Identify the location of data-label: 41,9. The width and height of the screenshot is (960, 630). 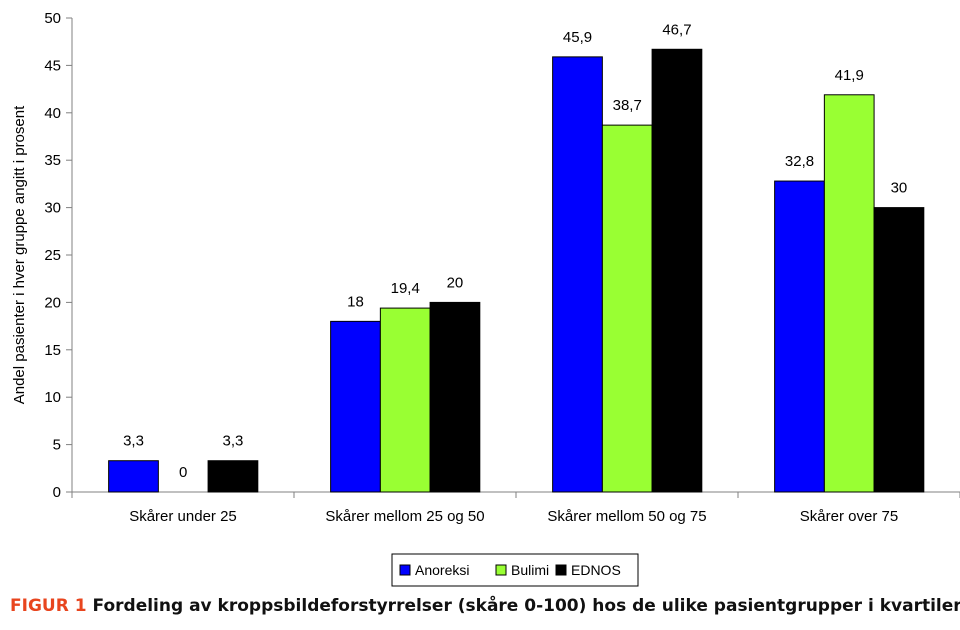
(849, 75).